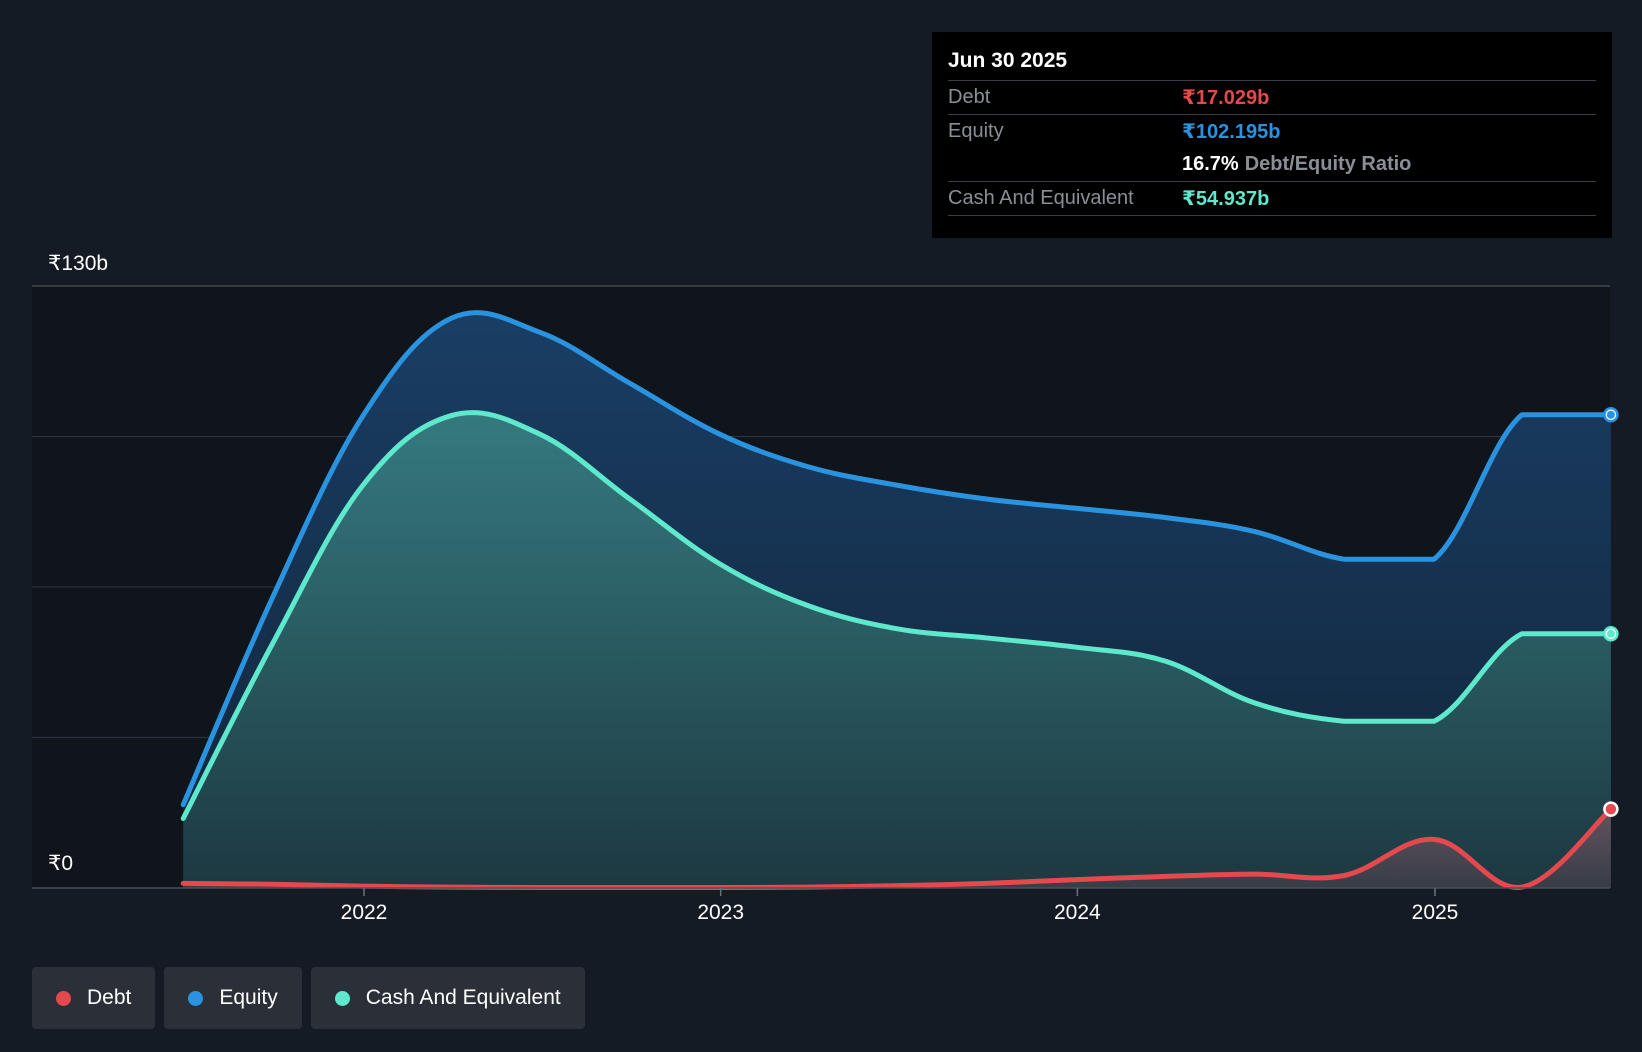 This screenshot has height=1052, width=1642. Describe the element at coordinates (1077, 912) in the screenshot. I see `x-tick-label: 2024` at that location.